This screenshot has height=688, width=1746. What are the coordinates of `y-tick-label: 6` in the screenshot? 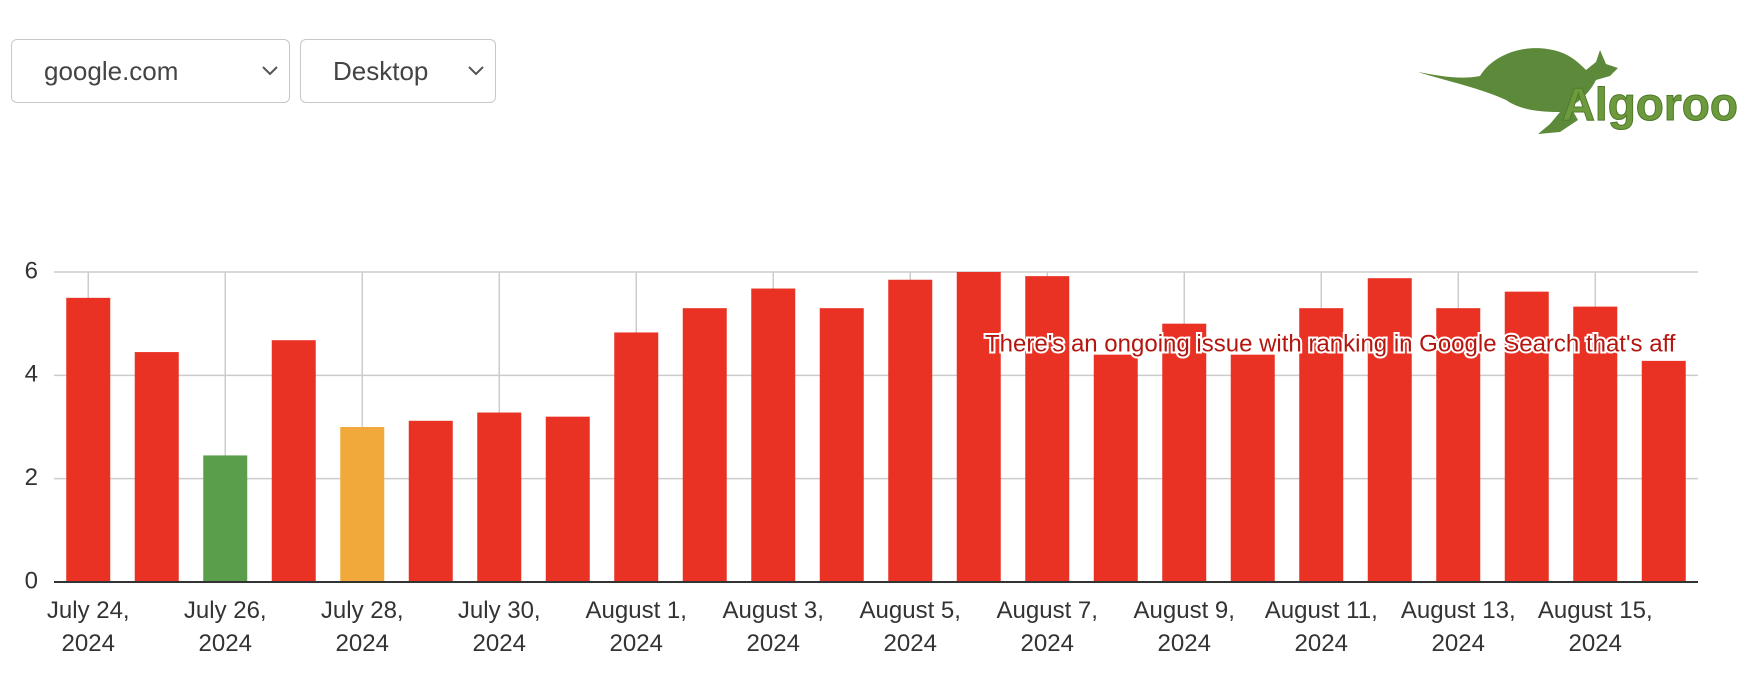 It's located at (31, 270).